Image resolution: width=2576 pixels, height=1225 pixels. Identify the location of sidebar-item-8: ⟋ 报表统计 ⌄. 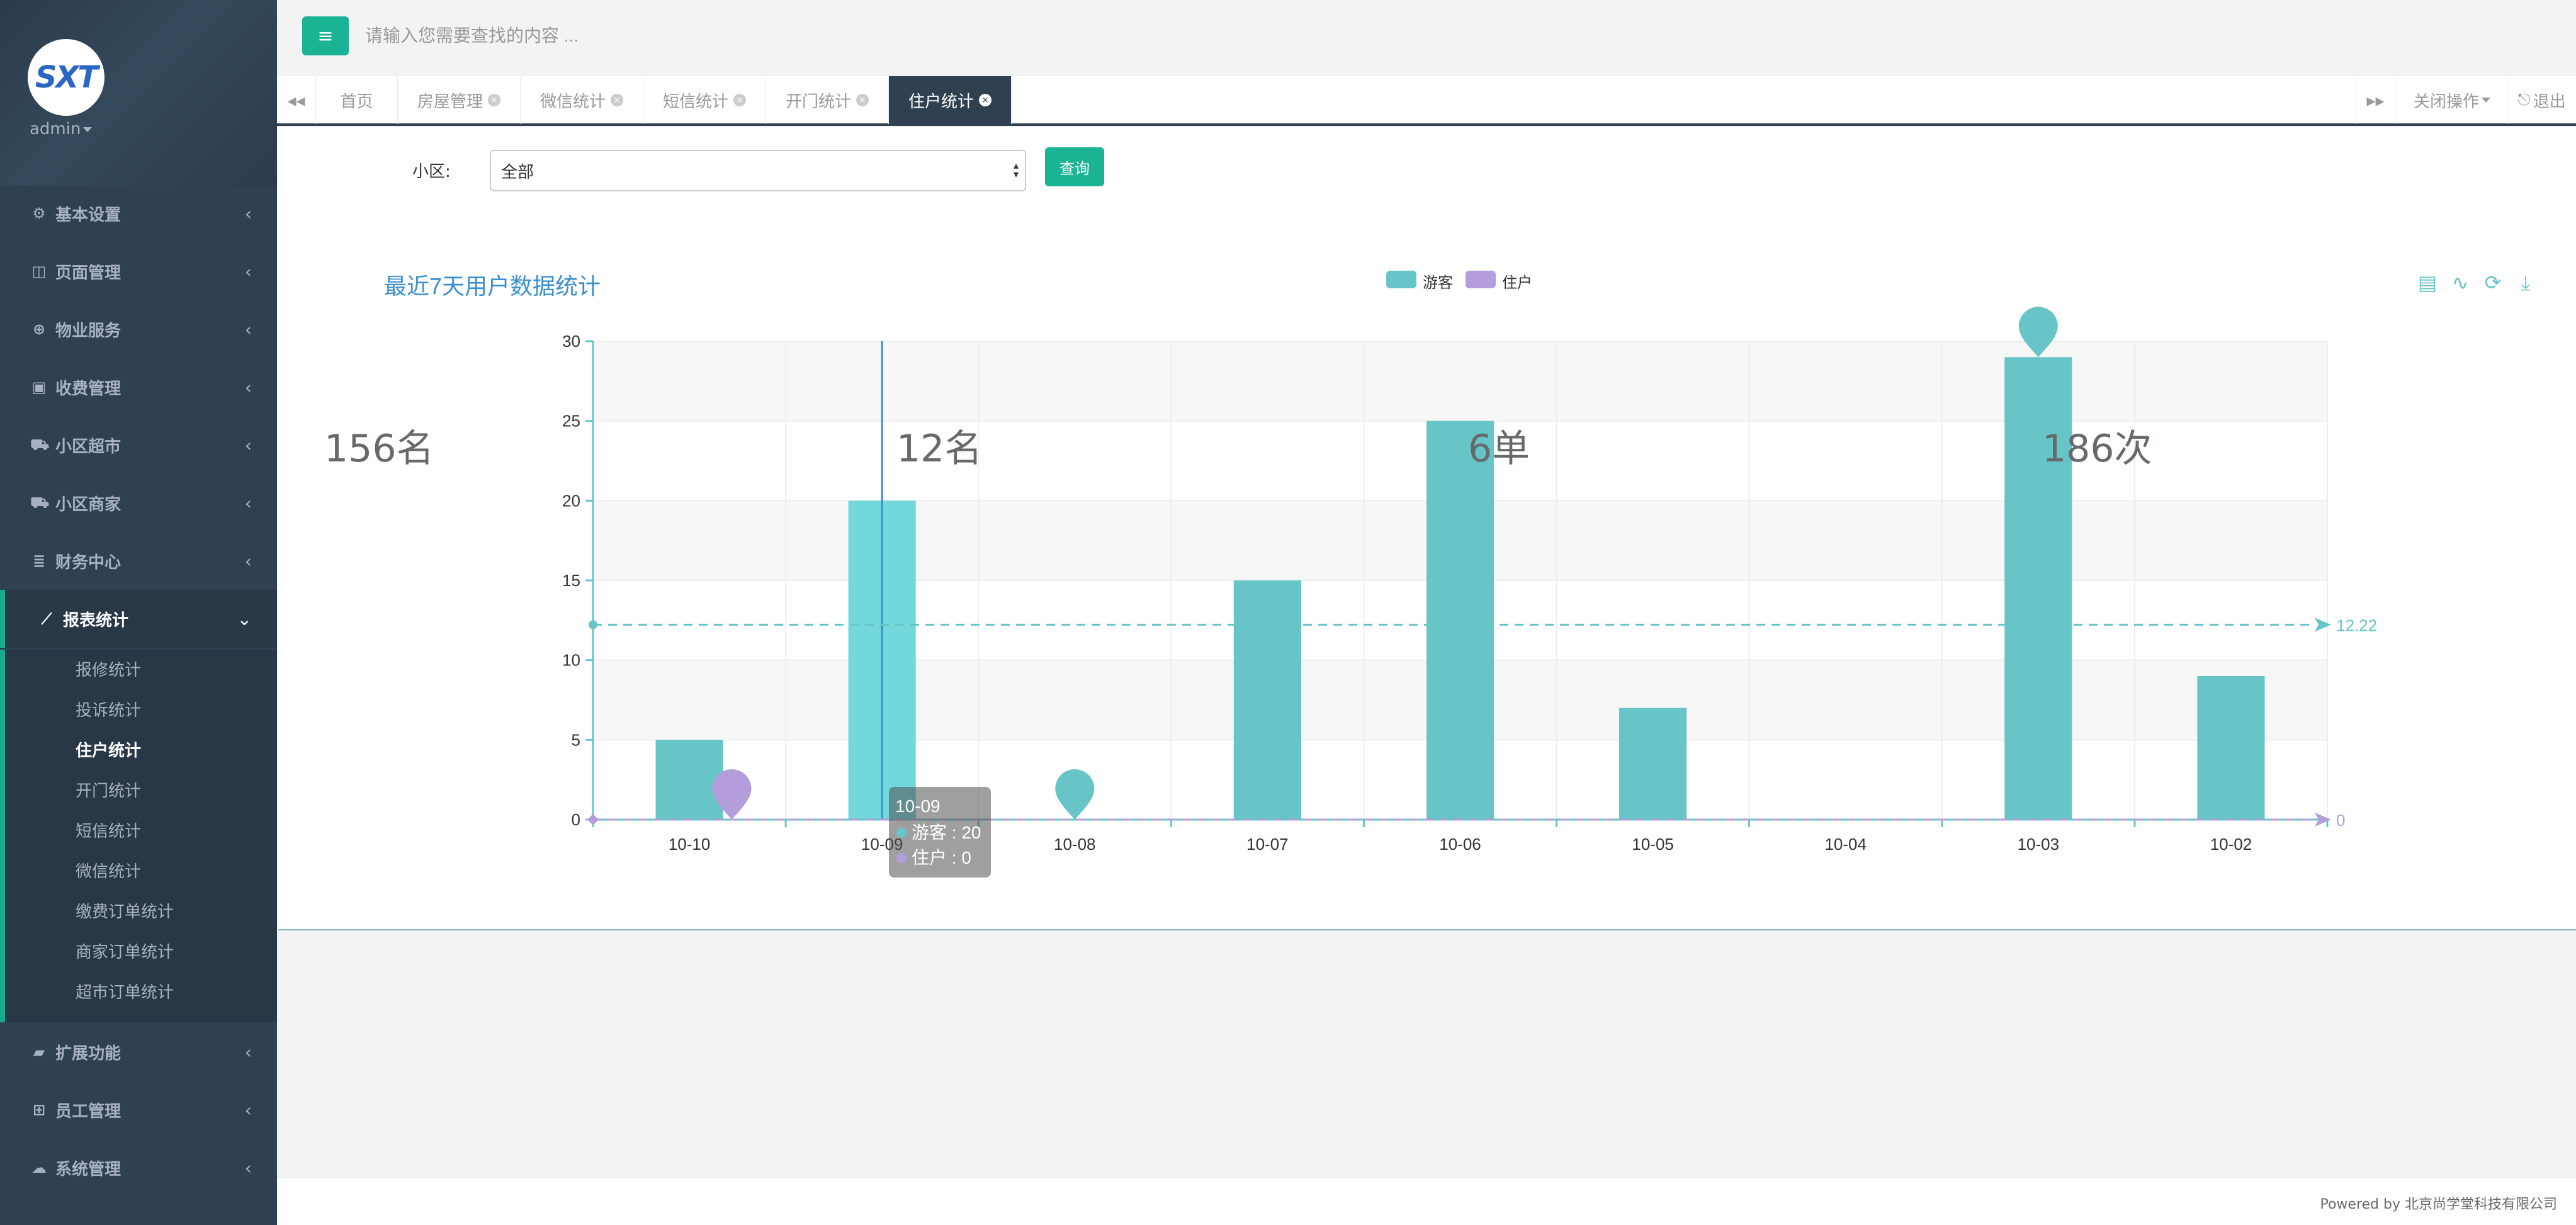
(138, 619).